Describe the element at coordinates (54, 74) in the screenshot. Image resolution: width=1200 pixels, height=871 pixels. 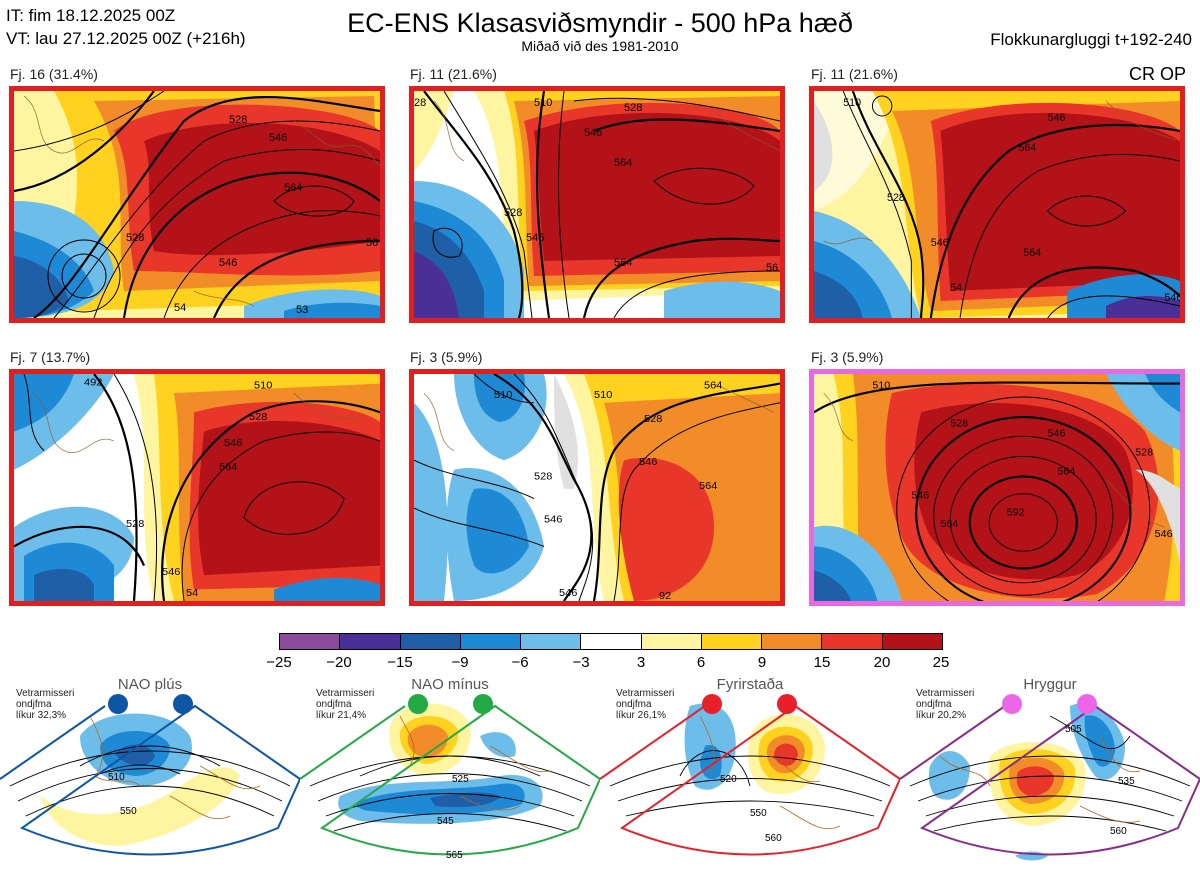
I see `panel-label-1: Fj. 16 (31.4%)` at that location.